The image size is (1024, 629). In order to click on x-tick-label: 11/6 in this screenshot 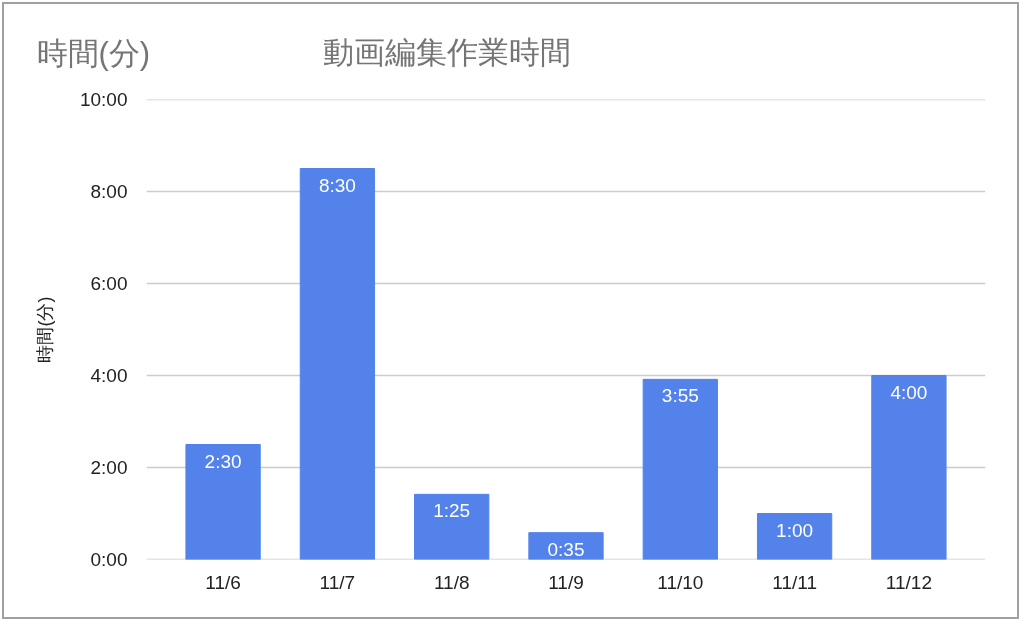, I will do `click(223, 582)`.